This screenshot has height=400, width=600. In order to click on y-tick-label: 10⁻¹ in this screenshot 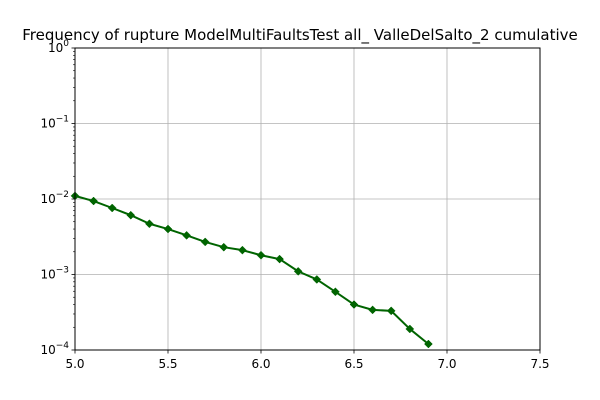, I will do `click(54, 123)`.